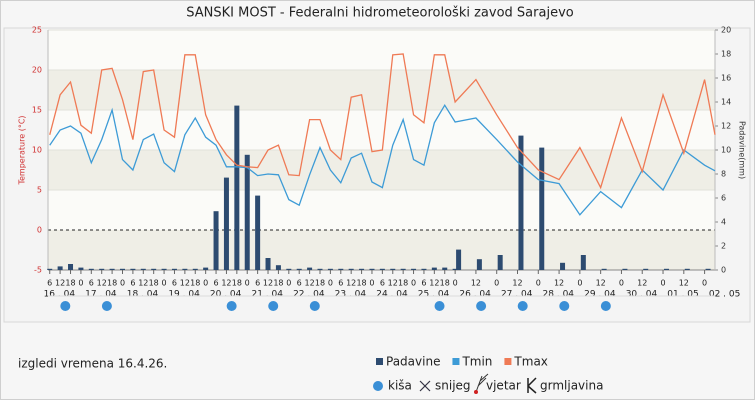 Image resolution: width=755 pixels, height=400 pixels. I want to click on y-tick-label: 15, so click(37, 110).